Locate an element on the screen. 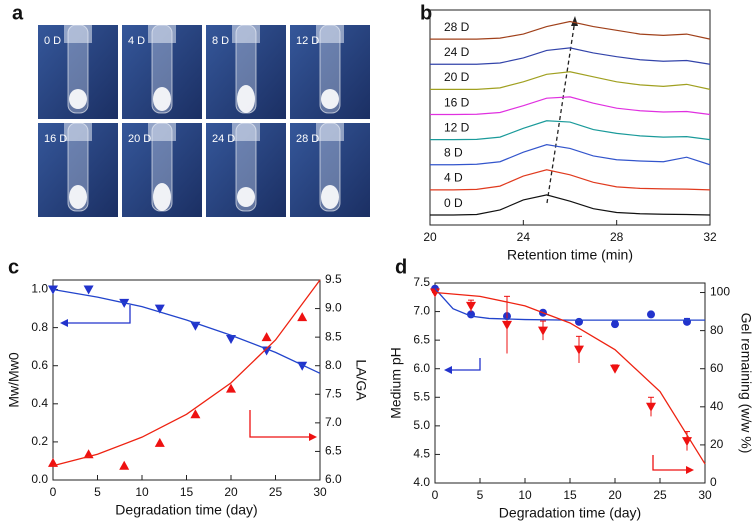  trace-label: 20 D is located at coordinates (457, 77).